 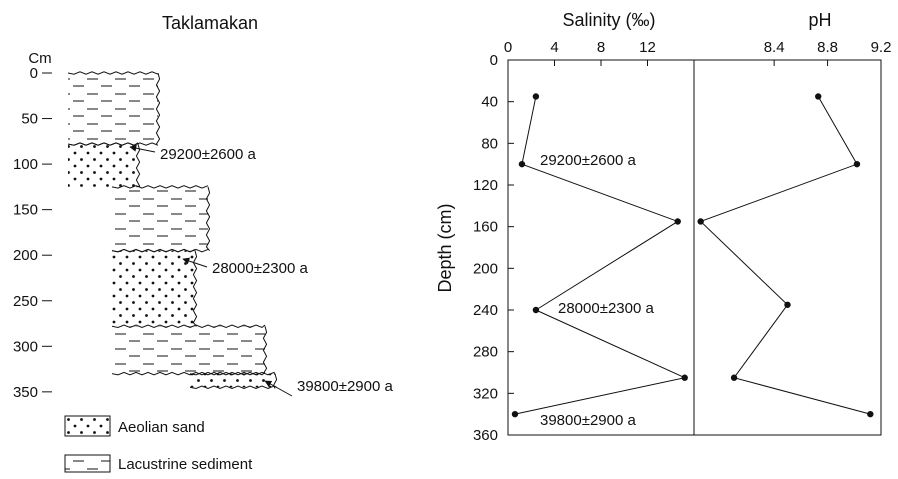 What do you see at coordinates (601, 47) in the screenshot?
I see `salinity-tick-label: 8` at bounding box center [601, 47].